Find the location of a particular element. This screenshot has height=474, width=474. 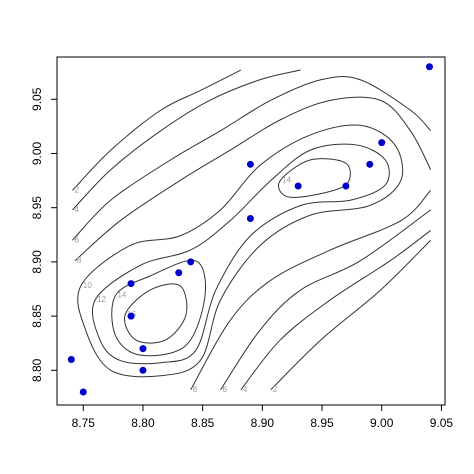

x-tick-label: 8.80 is located at coordinates (143, 423).